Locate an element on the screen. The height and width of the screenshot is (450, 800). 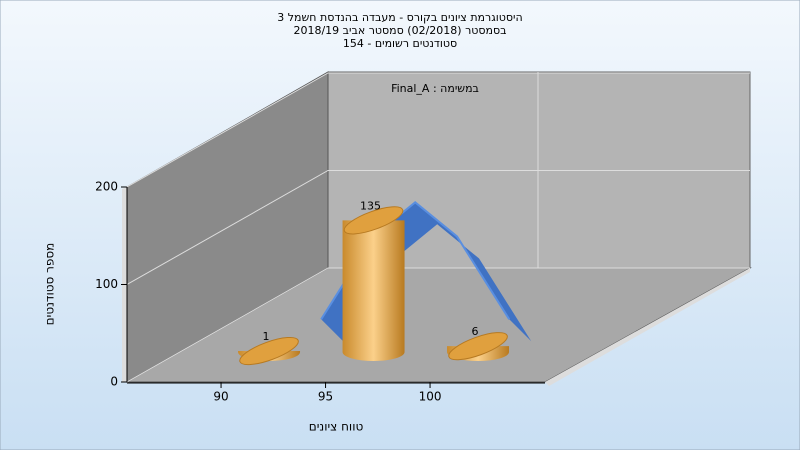
x-axis-label: טווח ציונים is located at coordinates (336, 427).